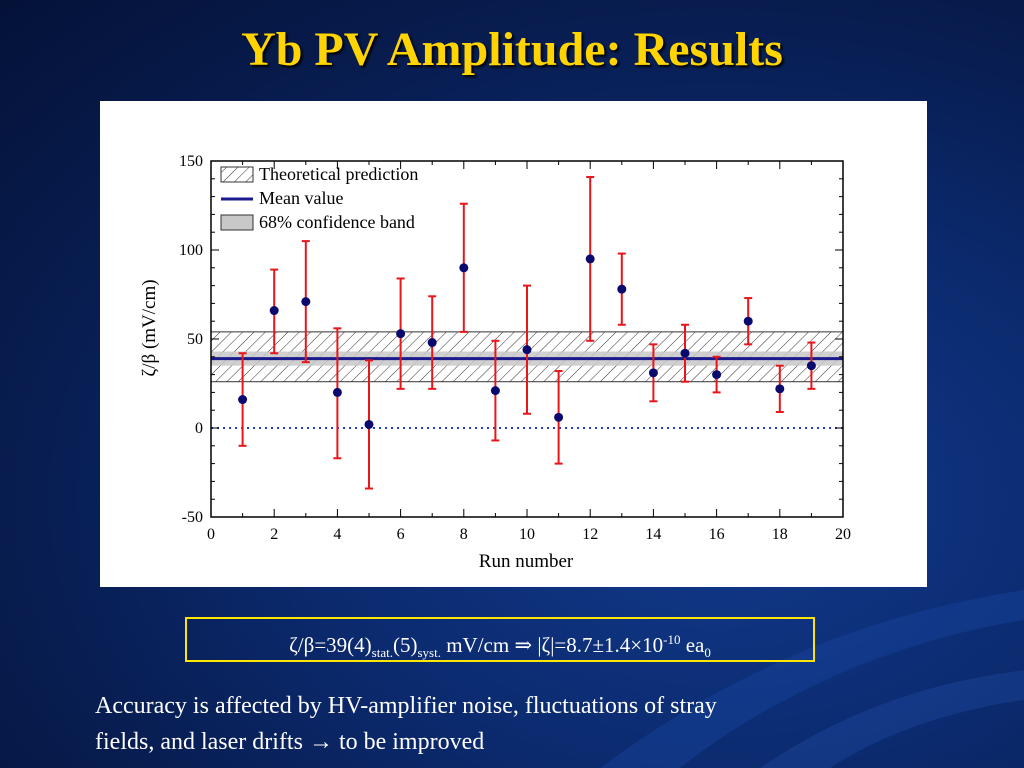 This screenshot has width=1024, height=768. What do you see at coordinates (337, 222) in the screenshot?
I see `legend-entry: 68% confidence band` at bounding box center [337, 222].